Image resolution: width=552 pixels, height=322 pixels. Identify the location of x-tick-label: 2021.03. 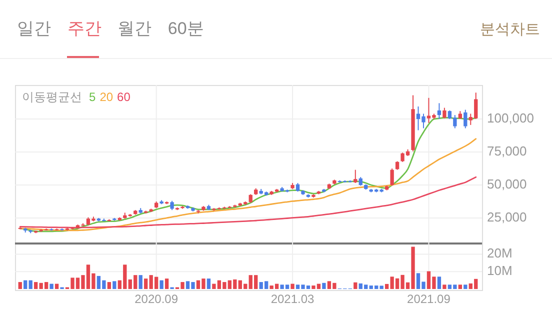
(292, 299).